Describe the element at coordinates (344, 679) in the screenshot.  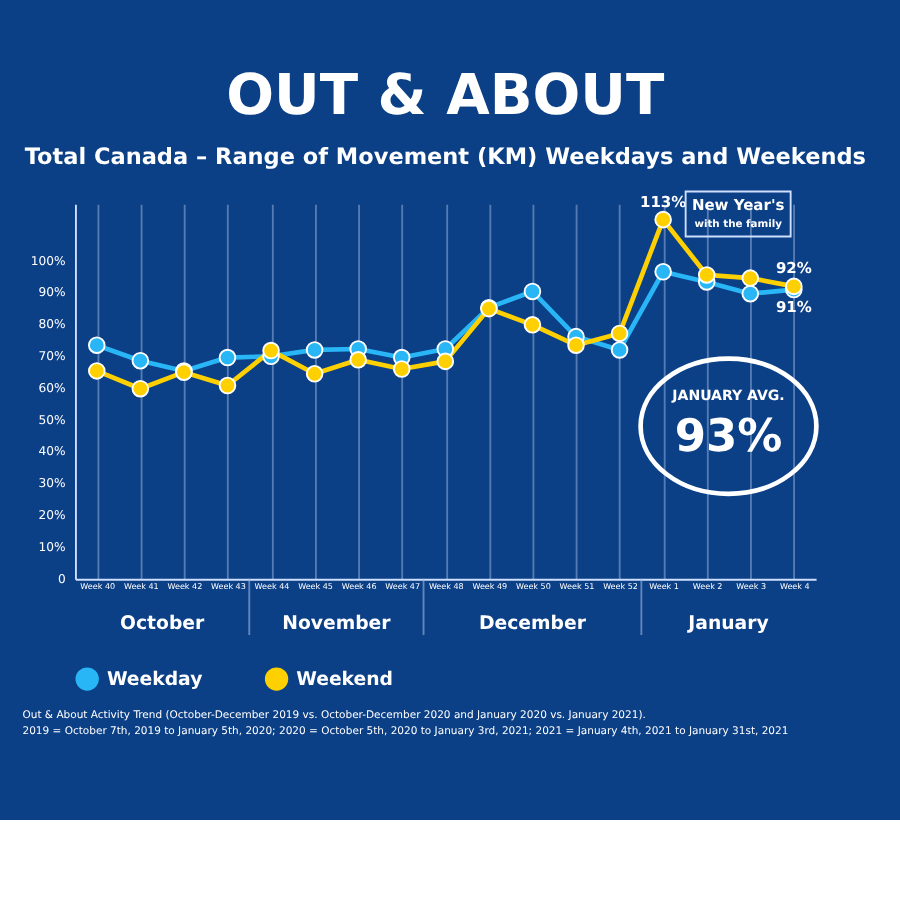
I see `legend-label: Weekend` at that location.